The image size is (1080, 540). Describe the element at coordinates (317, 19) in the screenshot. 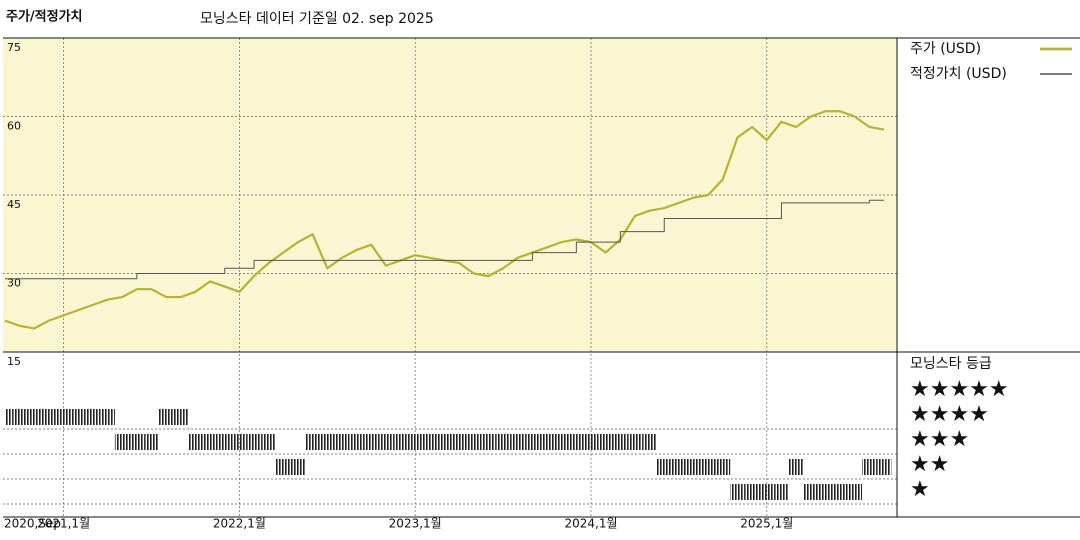

I see `chart-subtitle: 모닝스타 데이터 기준일 02. sep 2025` at that location.